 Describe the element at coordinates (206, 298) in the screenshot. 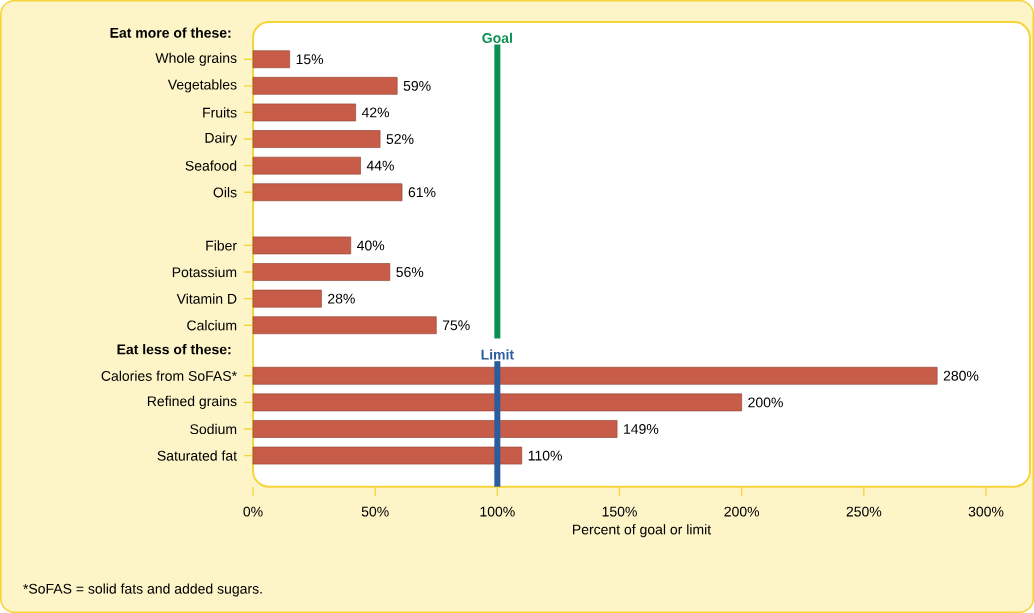

I see `y-tick-label: Vitamin D` at that location.